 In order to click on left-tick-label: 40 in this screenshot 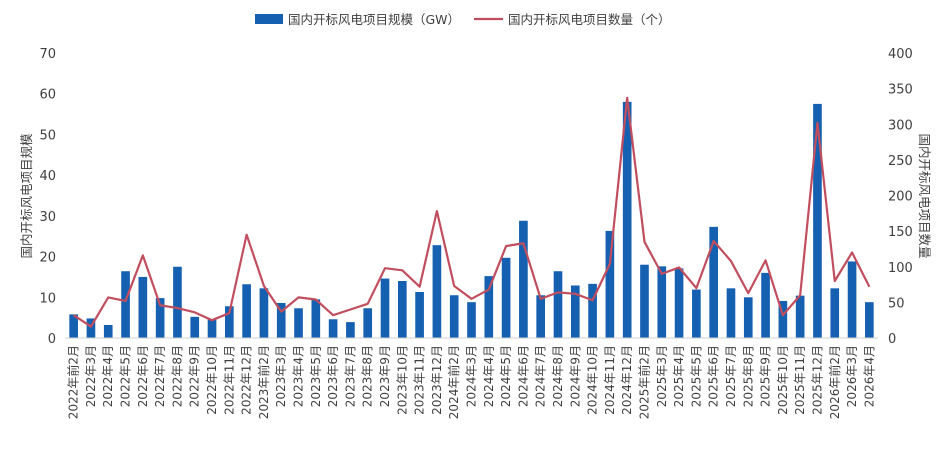, I will do `click(47, 176)`.